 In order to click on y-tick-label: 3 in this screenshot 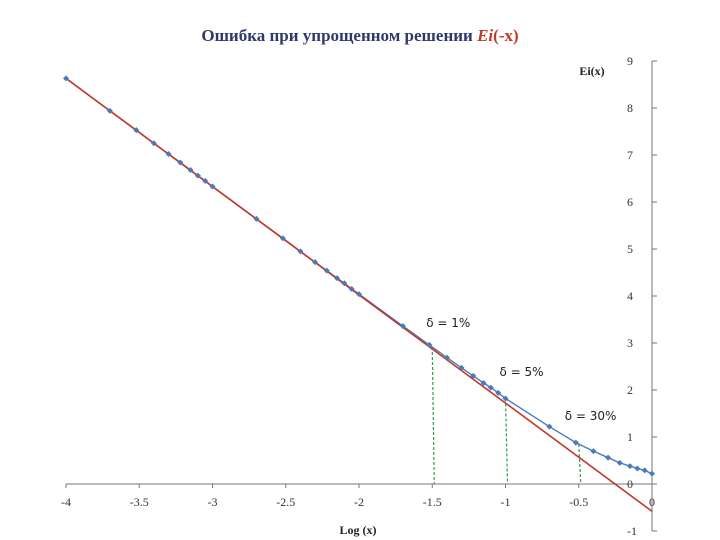, I will do `click(630, 343)`.